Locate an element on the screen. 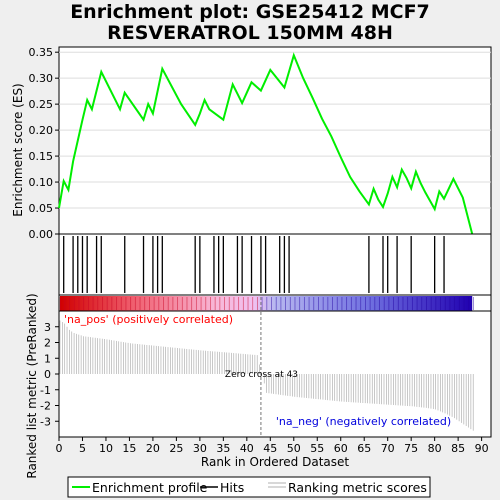 The width and height of the screenshot is (500, 500). metric-ytick-label: -3 is located at coordinates (45, 421).